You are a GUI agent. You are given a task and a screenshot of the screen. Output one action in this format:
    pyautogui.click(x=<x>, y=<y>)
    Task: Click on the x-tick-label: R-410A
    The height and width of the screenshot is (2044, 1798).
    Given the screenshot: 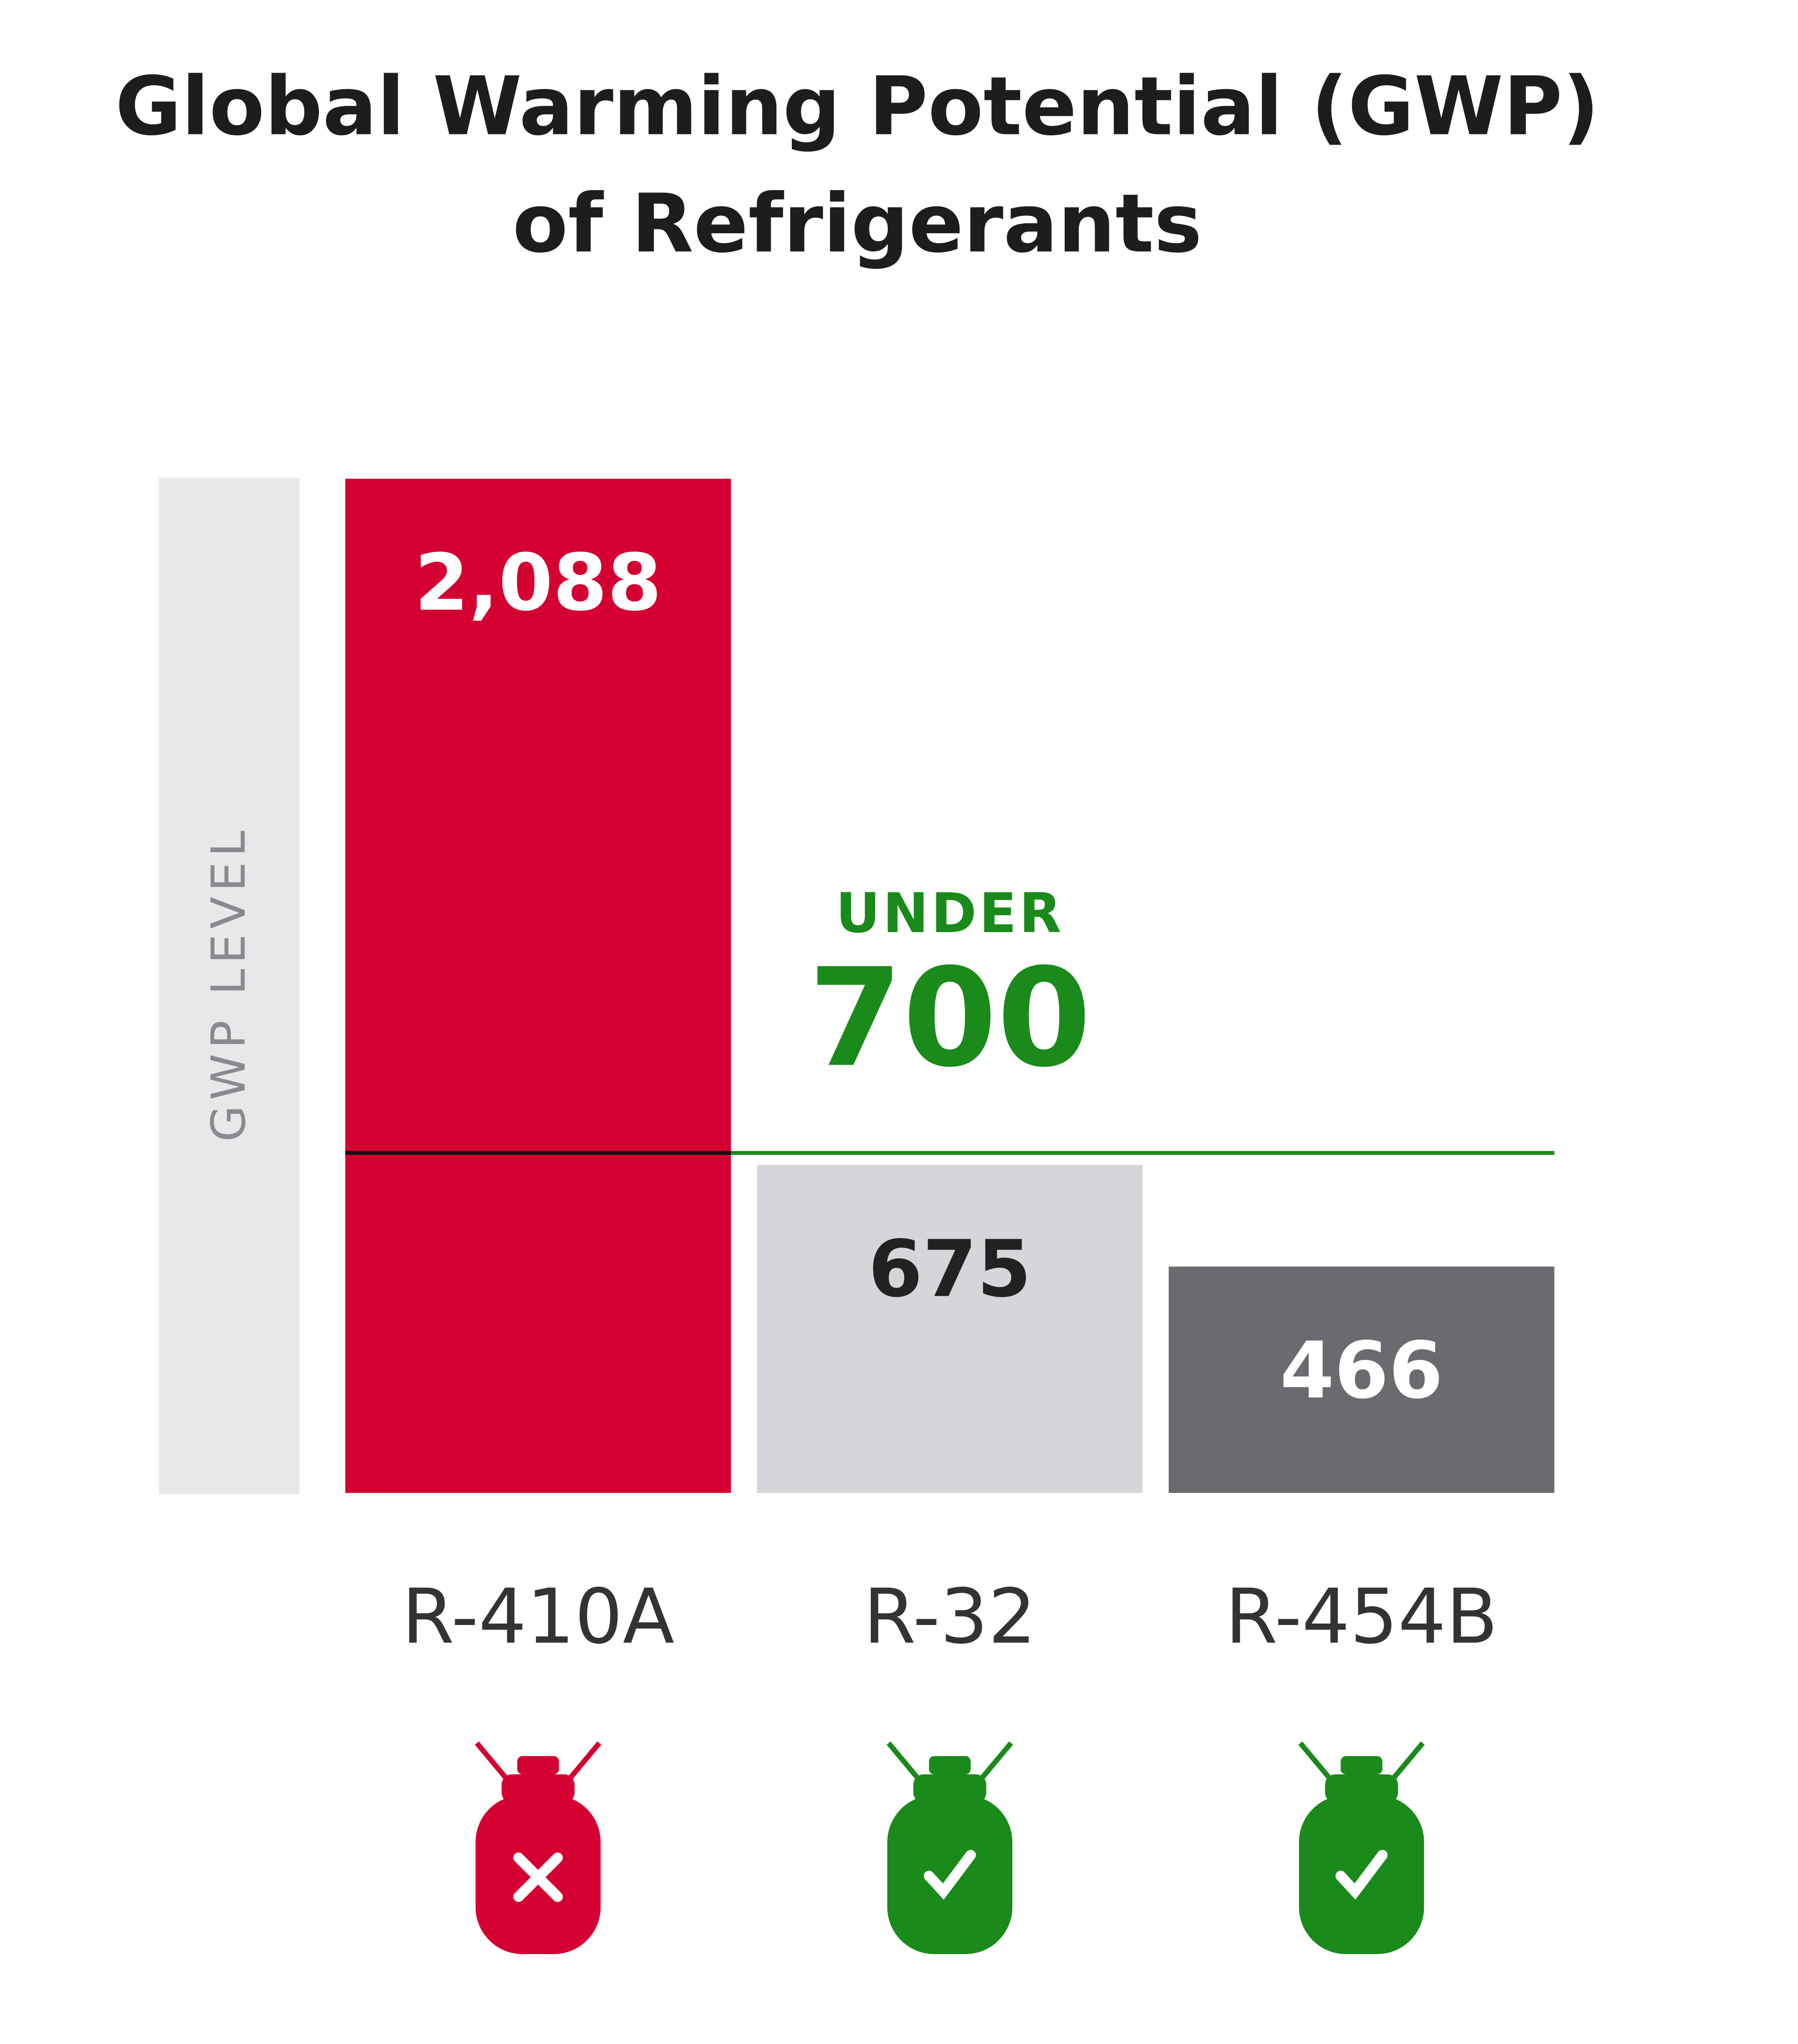 What is the action you would take?
    pyautogui.click(x=538, y=1617)
    